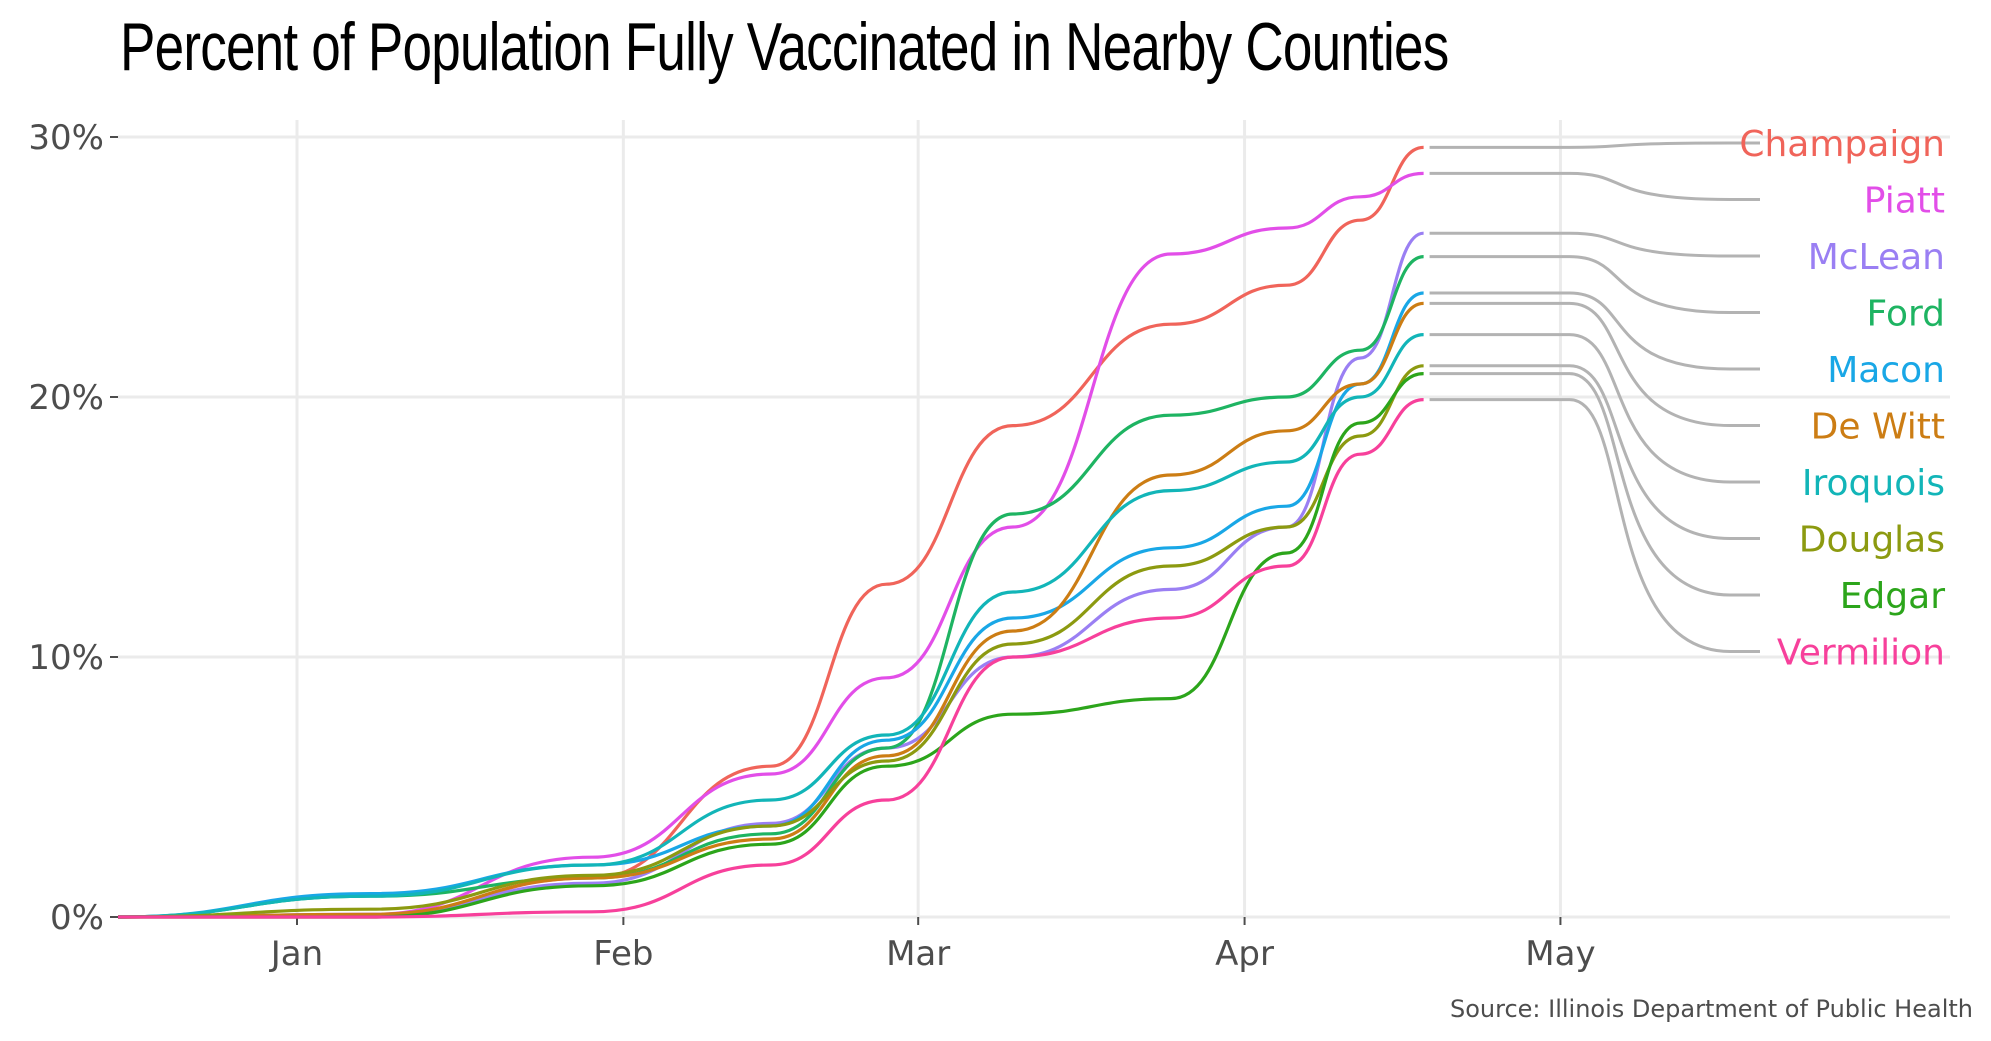 The image size is (1991, 1041). What do you see at coordinates (296, 954) in the screenshot?
I see `x-tick-label: Jan` at bounding box center [296, 954].